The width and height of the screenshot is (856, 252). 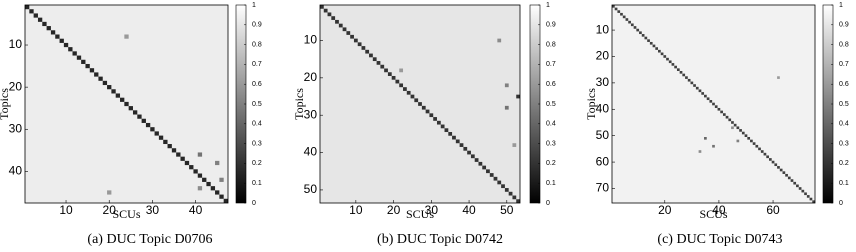 I want to click on y-tick-label: 40, so click(x=603, y=108).